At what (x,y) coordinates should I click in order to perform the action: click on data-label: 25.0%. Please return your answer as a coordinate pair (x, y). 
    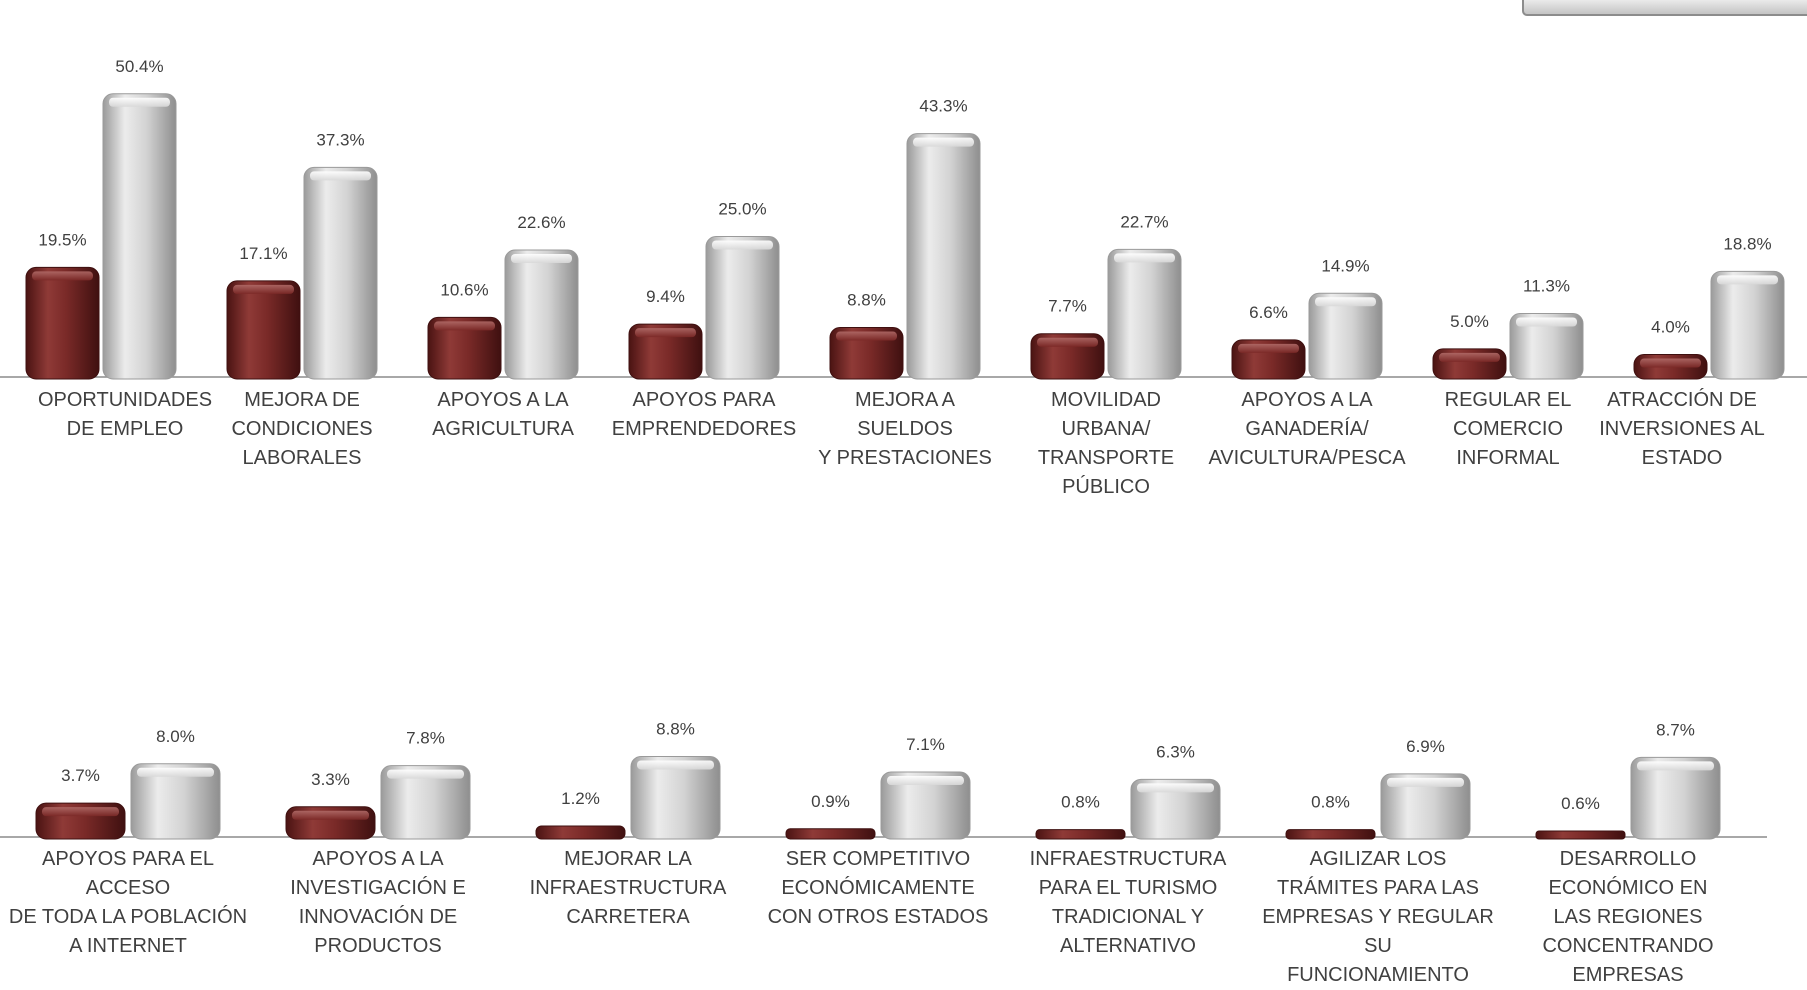
    Looking at the image, I should click on (742, 209).